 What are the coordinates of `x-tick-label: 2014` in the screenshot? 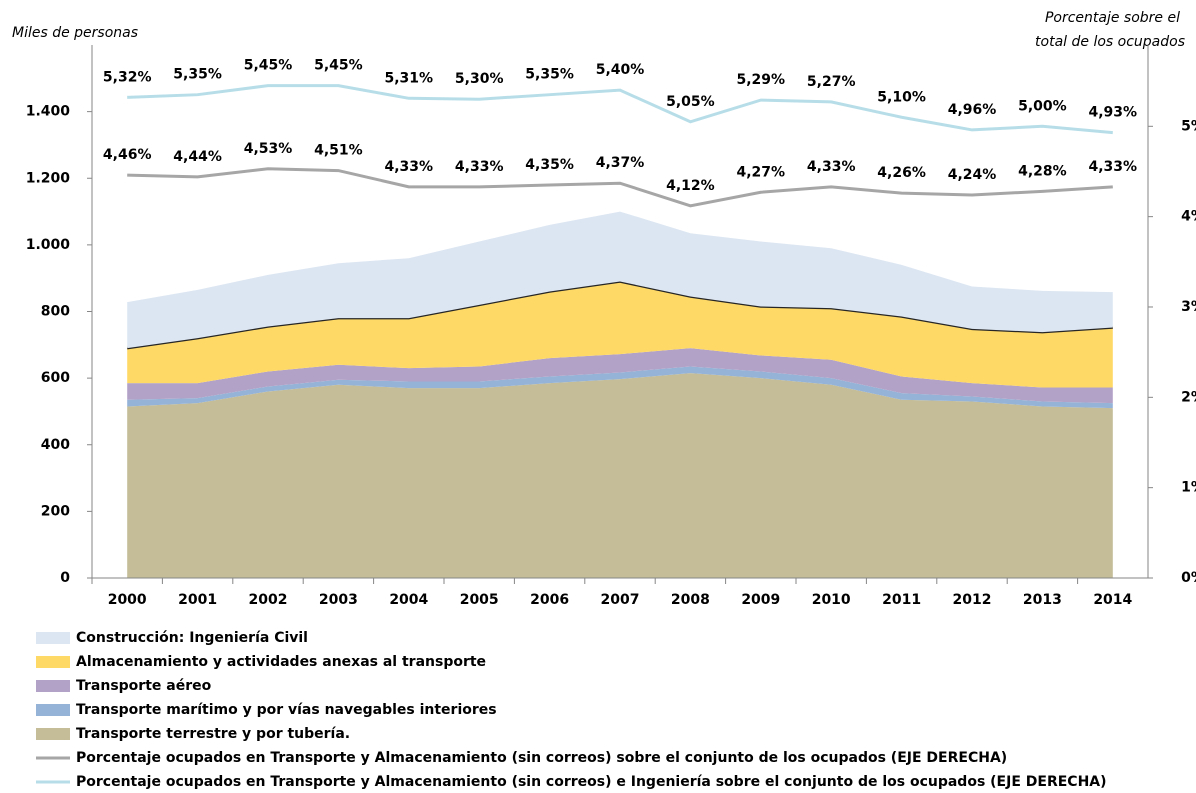 It's located at (1112, 600).